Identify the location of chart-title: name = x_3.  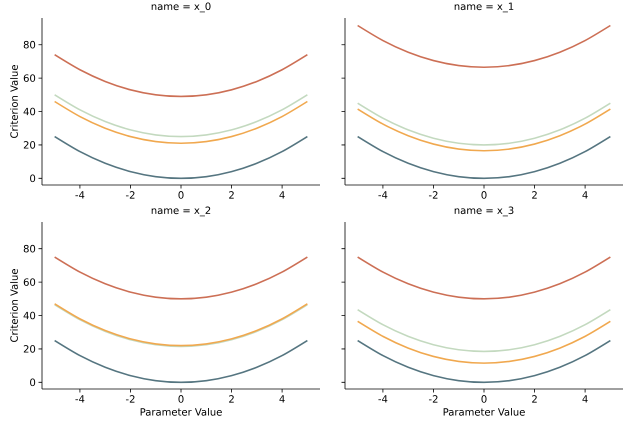
(484, 211).